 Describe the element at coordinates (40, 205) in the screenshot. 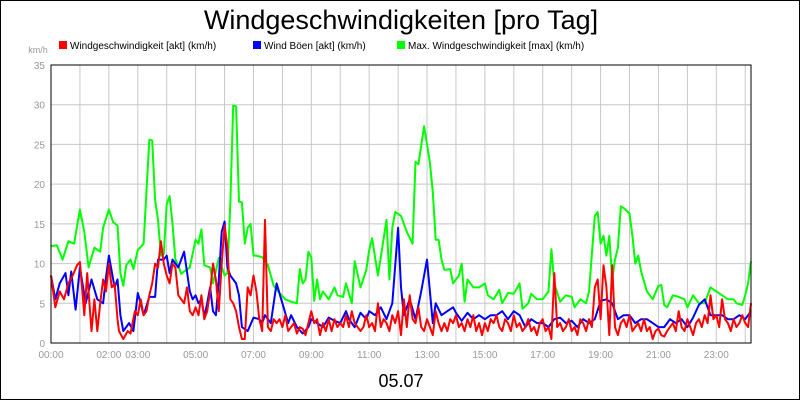

I see `y-tick-labels: 0 5 10 15 20 25 30 35` at that location.